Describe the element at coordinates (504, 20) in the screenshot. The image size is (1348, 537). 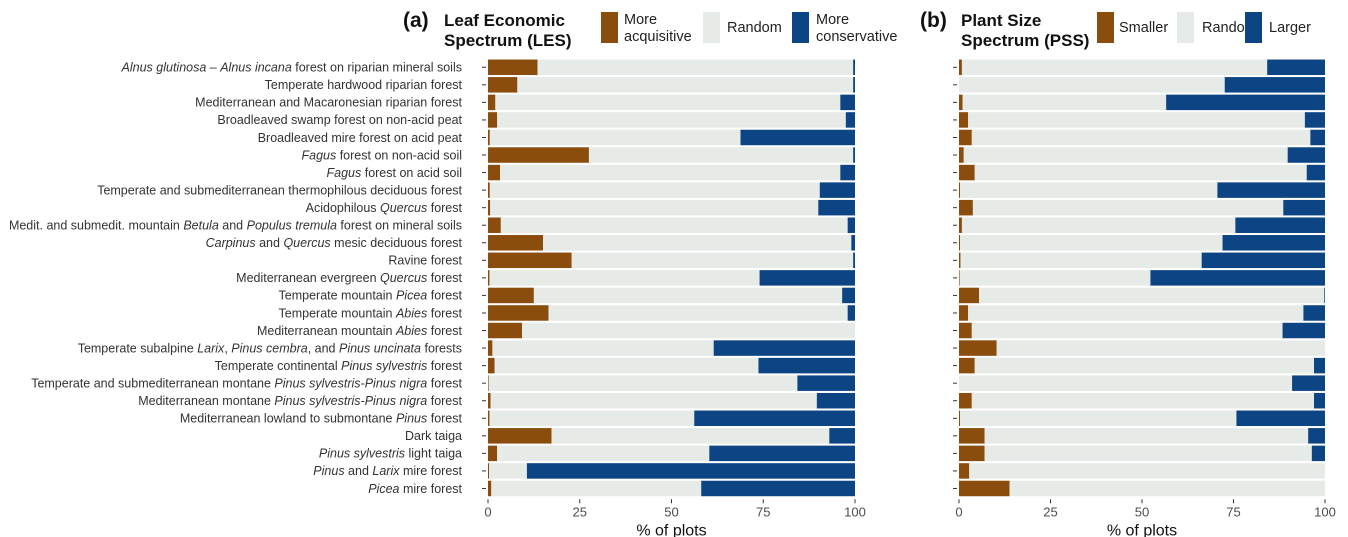
I see `panel-title-line: Leaf Economic` at that location.